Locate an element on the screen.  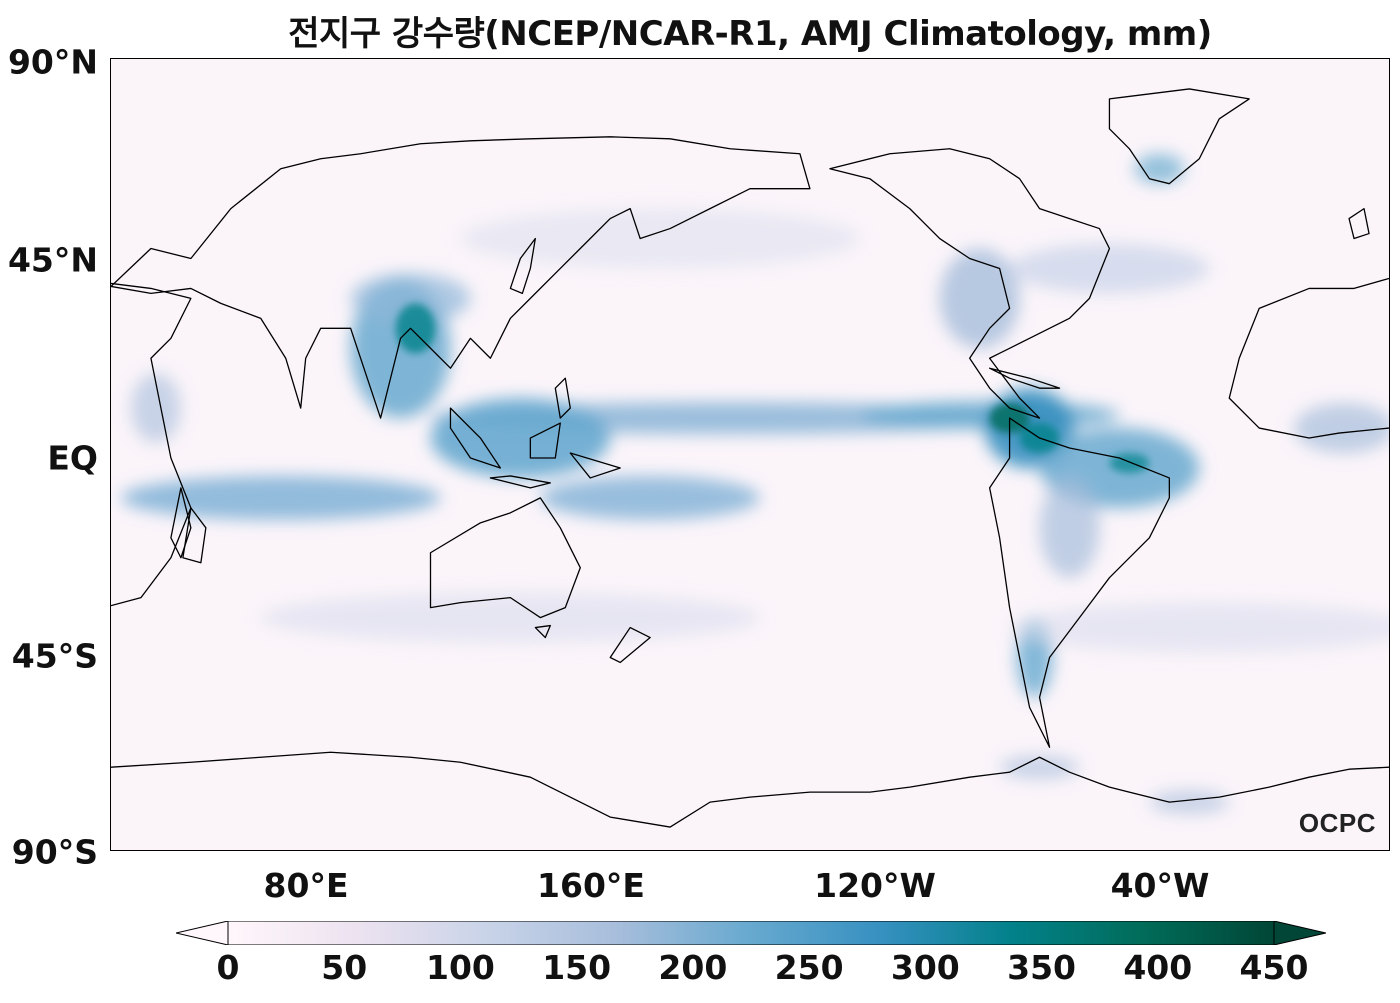
colorbar-tick-label: 250 is located at coordinates (809, 967).